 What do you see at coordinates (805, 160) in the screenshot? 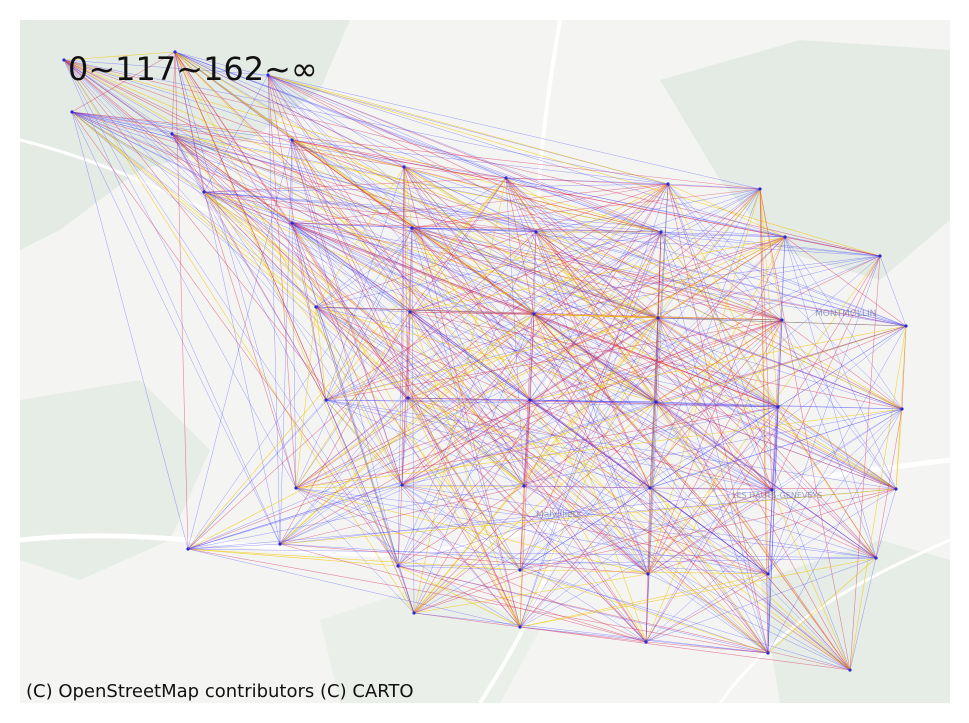
I see `forest-area` at bounding box center [805, 160].